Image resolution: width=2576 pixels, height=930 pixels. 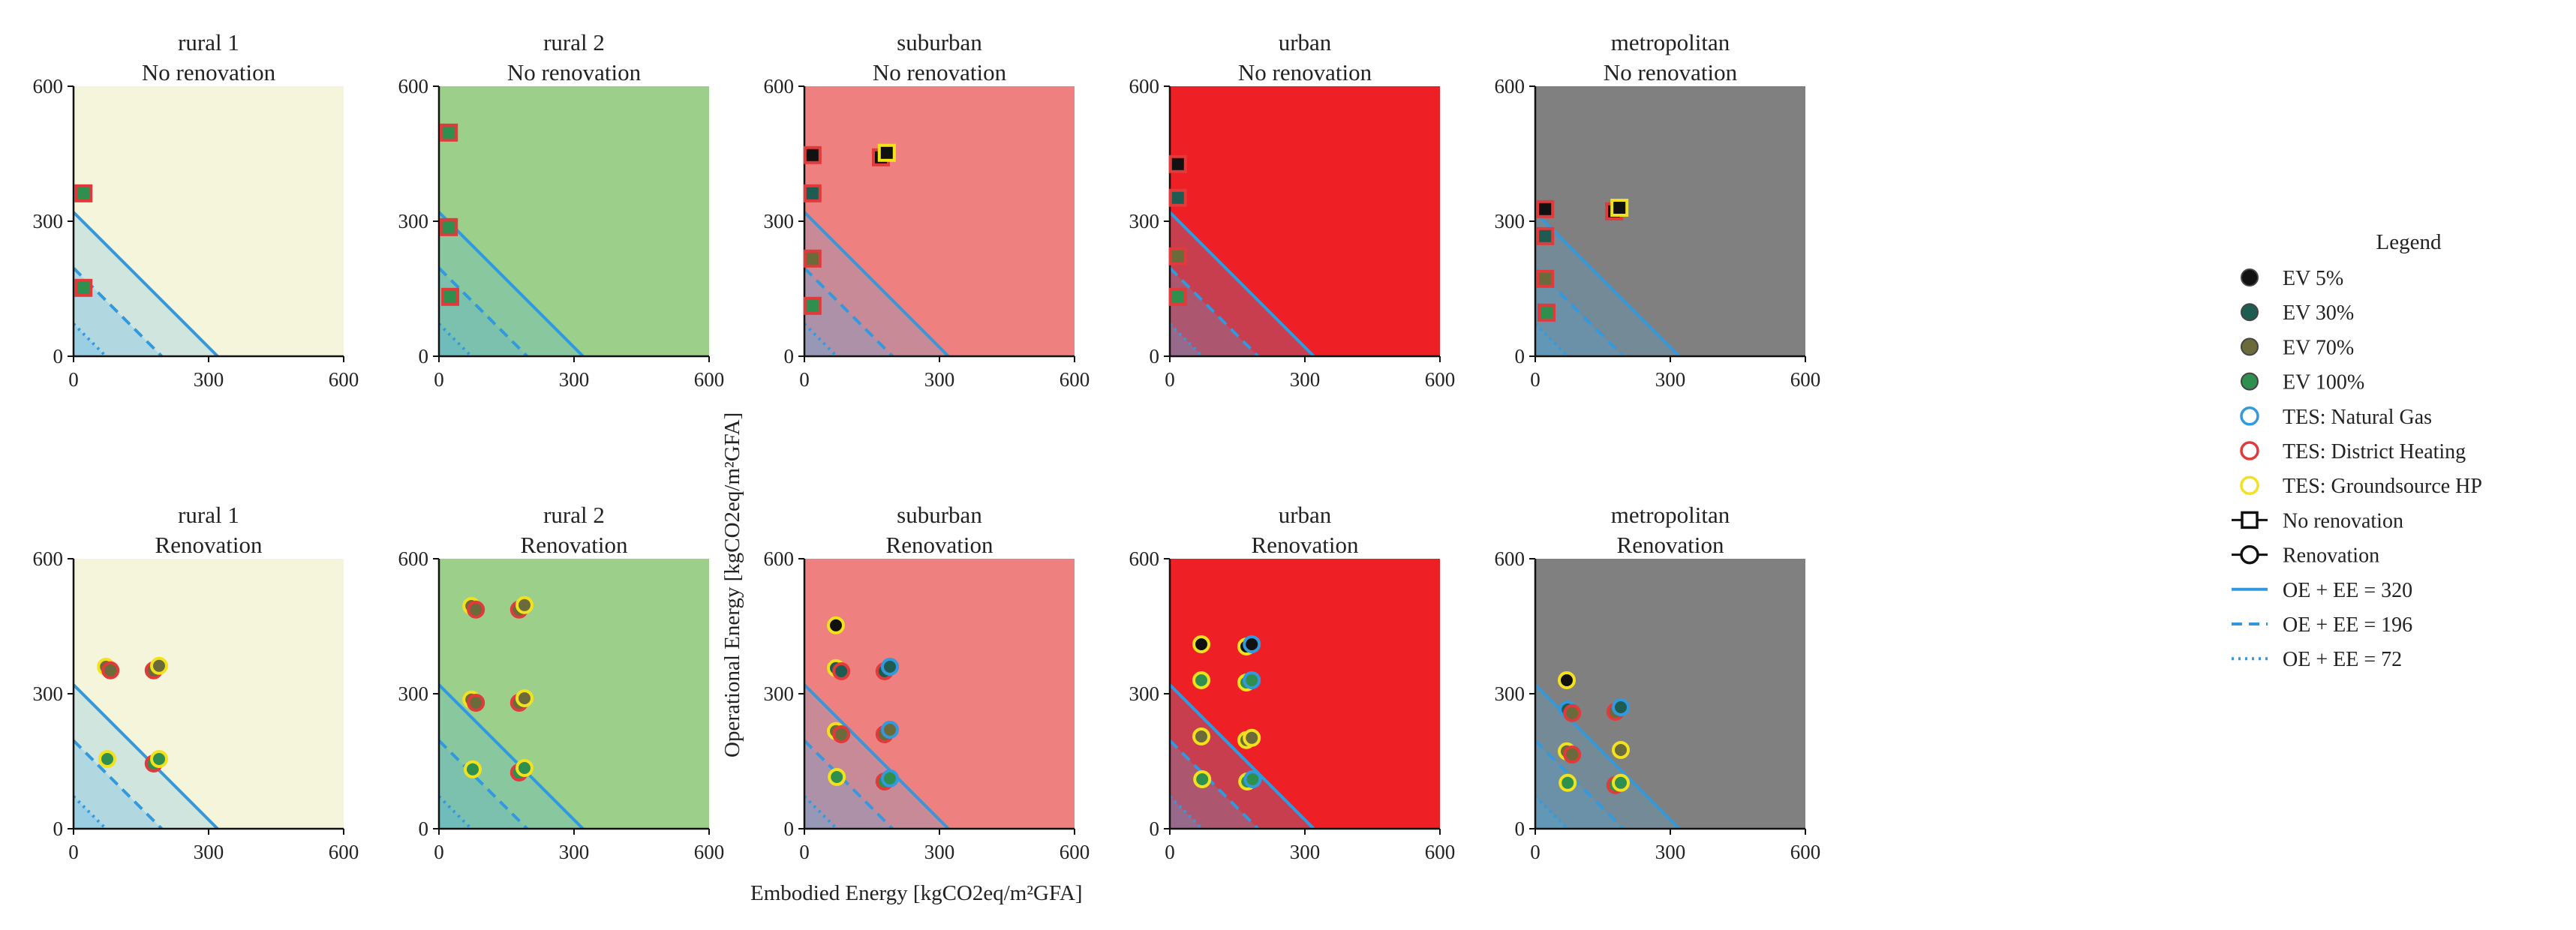 What do you see at coordinates (2382, 486) in the screenshot?
I see `legend-label: TES: Groundsource HP` at bounding box center [2382, 486].